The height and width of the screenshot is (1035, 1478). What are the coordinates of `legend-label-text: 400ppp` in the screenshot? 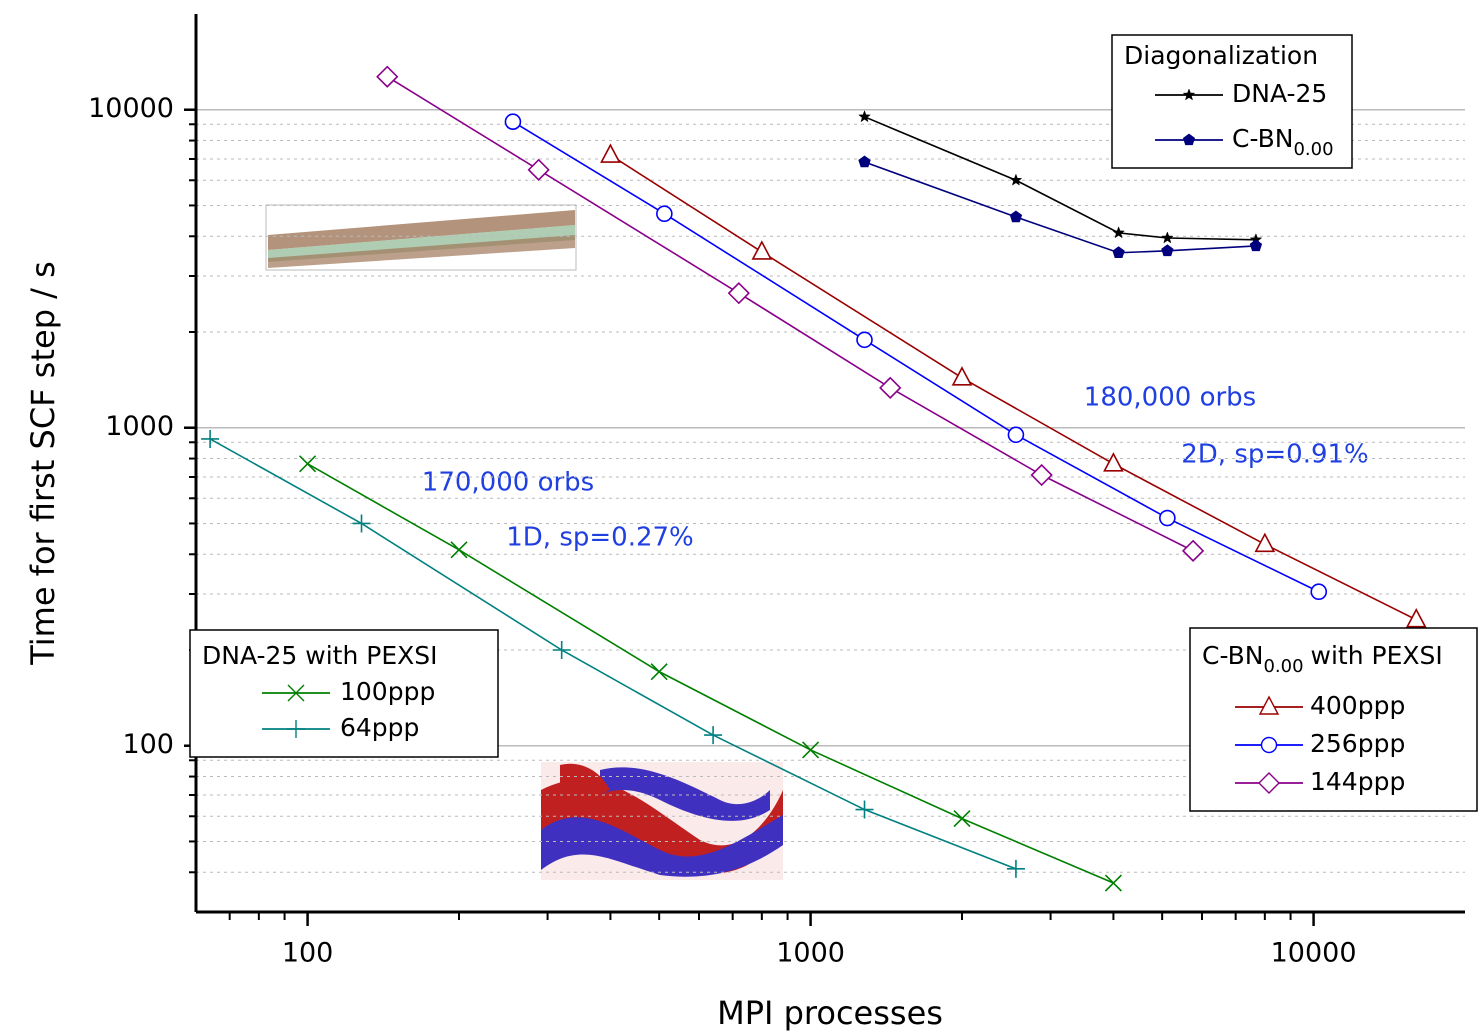 It's located at (1357, 705).